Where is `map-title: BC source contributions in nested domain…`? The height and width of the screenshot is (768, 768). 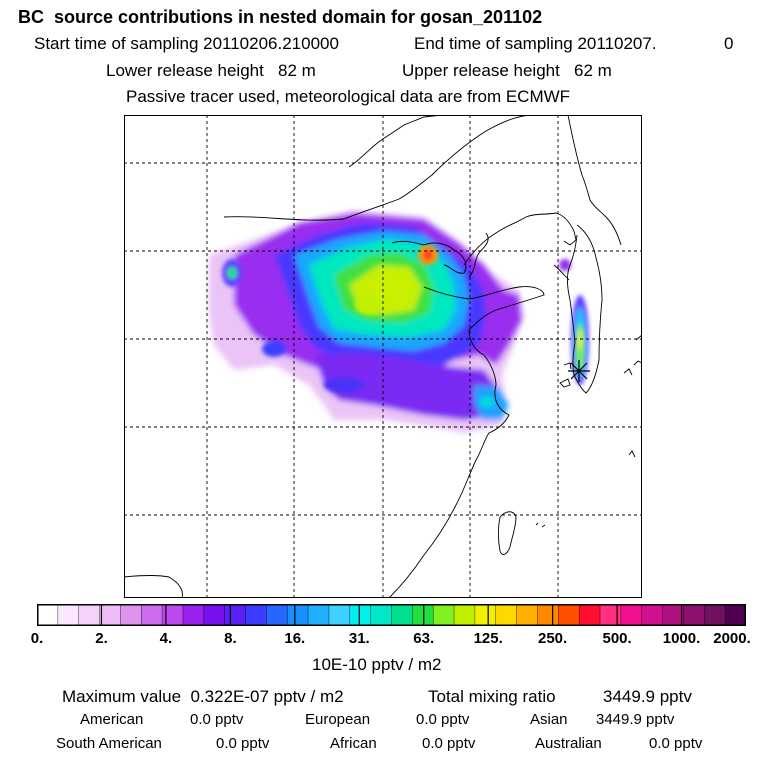 map-title: BC source contributions in nested domain… is located at coordinates (280, 17).